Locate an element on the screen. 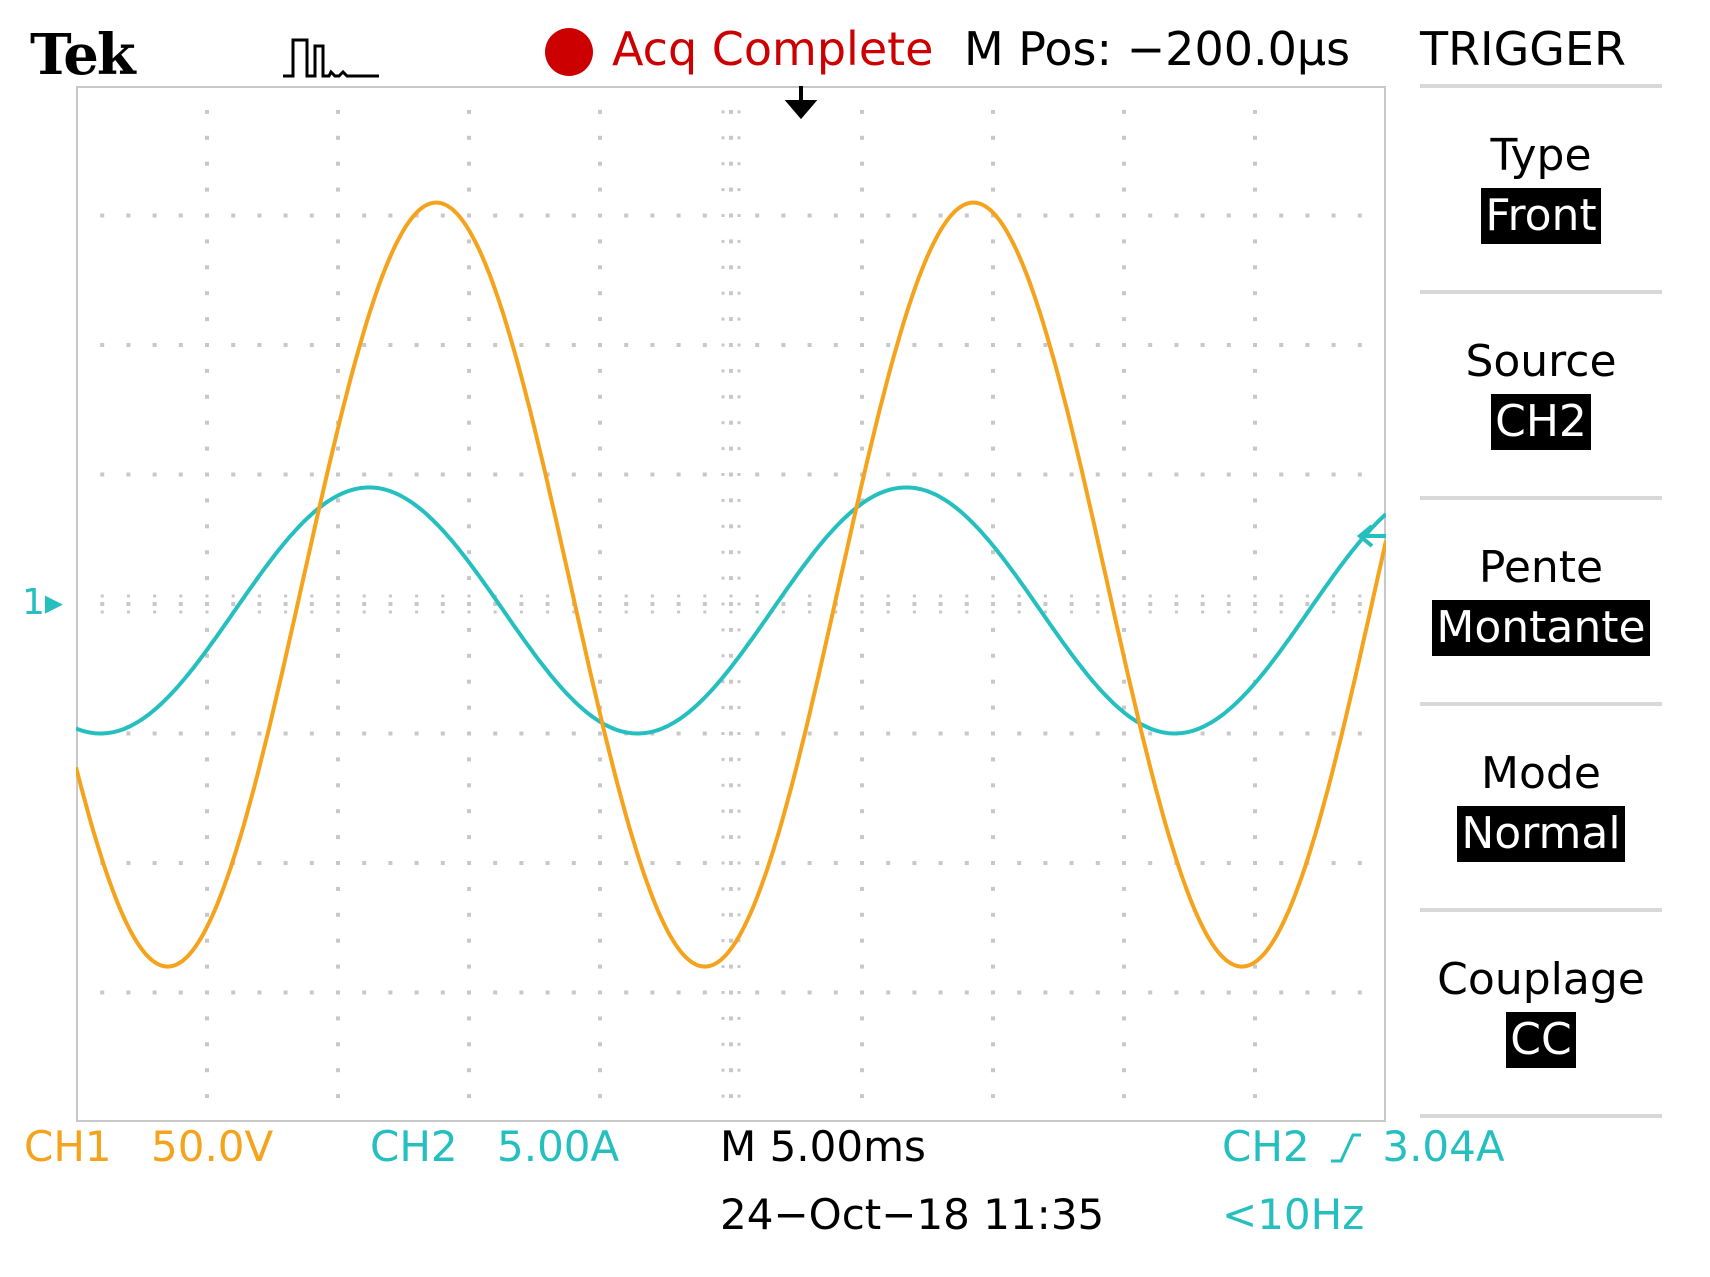  menu-item-mode: Mode Normal is located at coordinates (1541, 804).